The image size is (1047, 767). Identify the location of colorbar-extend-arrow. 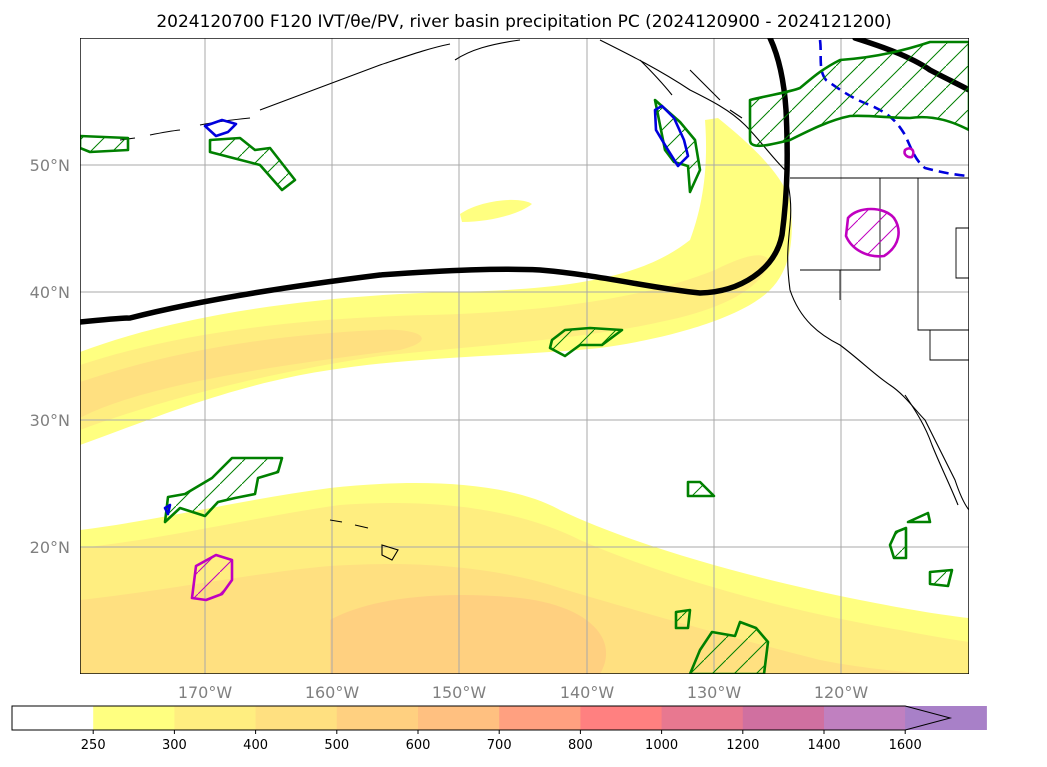
(928, 718).